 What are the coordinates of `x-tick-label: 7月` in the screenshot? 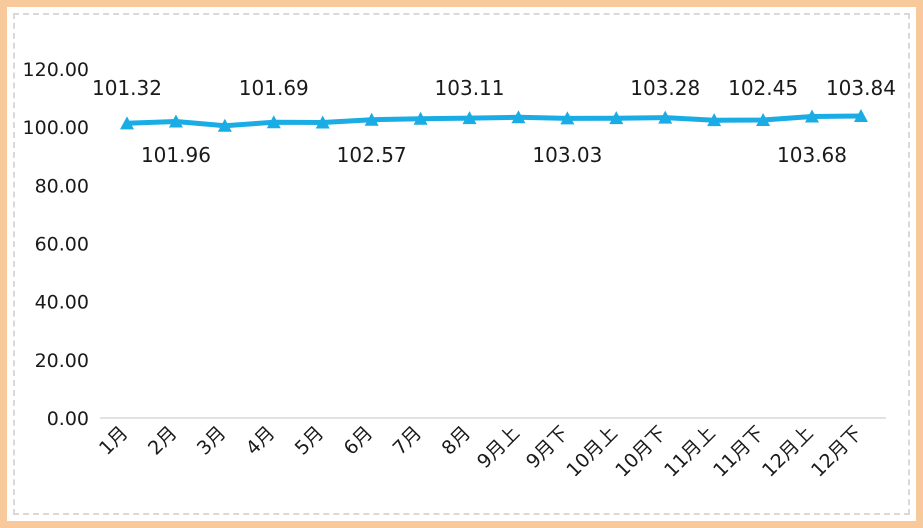 It's located at (408, 441).